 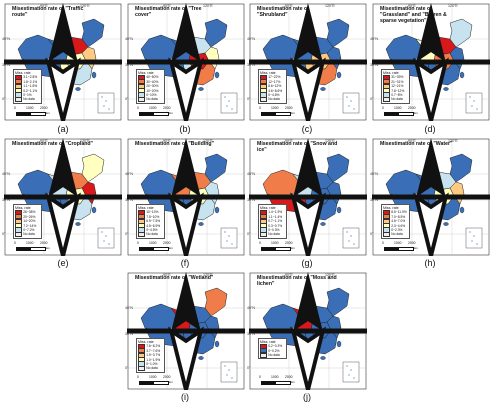 What do you see at coordinates (275, 86) in the screenshot?
I see `legend-label: 8.6~12%` at bounding box center [275, 86].